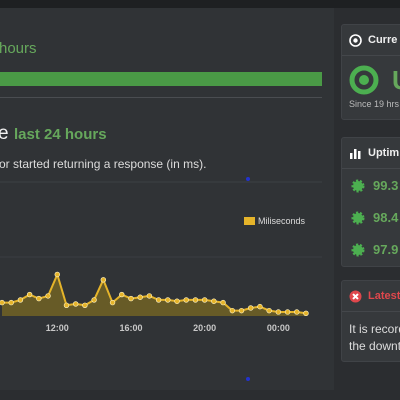 The height and width of the screenshot is (400, 400). Describe the element at coordinates (103, 164) in the screenshot. I see `response-description: or started returning a response (in ms).` at that location.